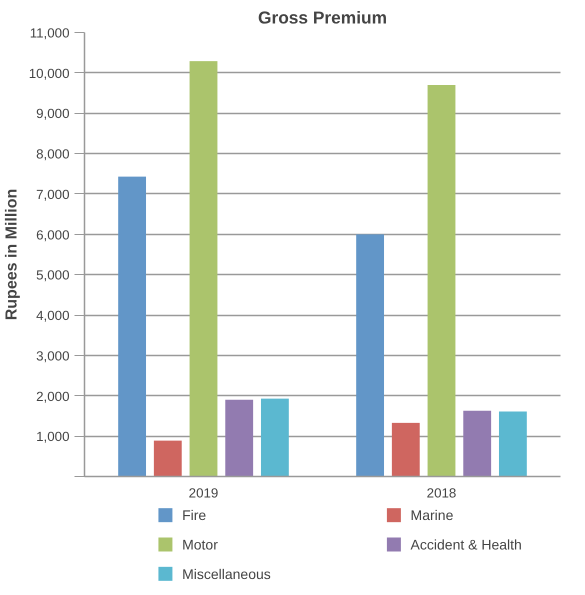  What do you see at coordinates (49, 73) in the screenshot?
I see `y-tick-label: 10,000` at bounding box center [49, 73].